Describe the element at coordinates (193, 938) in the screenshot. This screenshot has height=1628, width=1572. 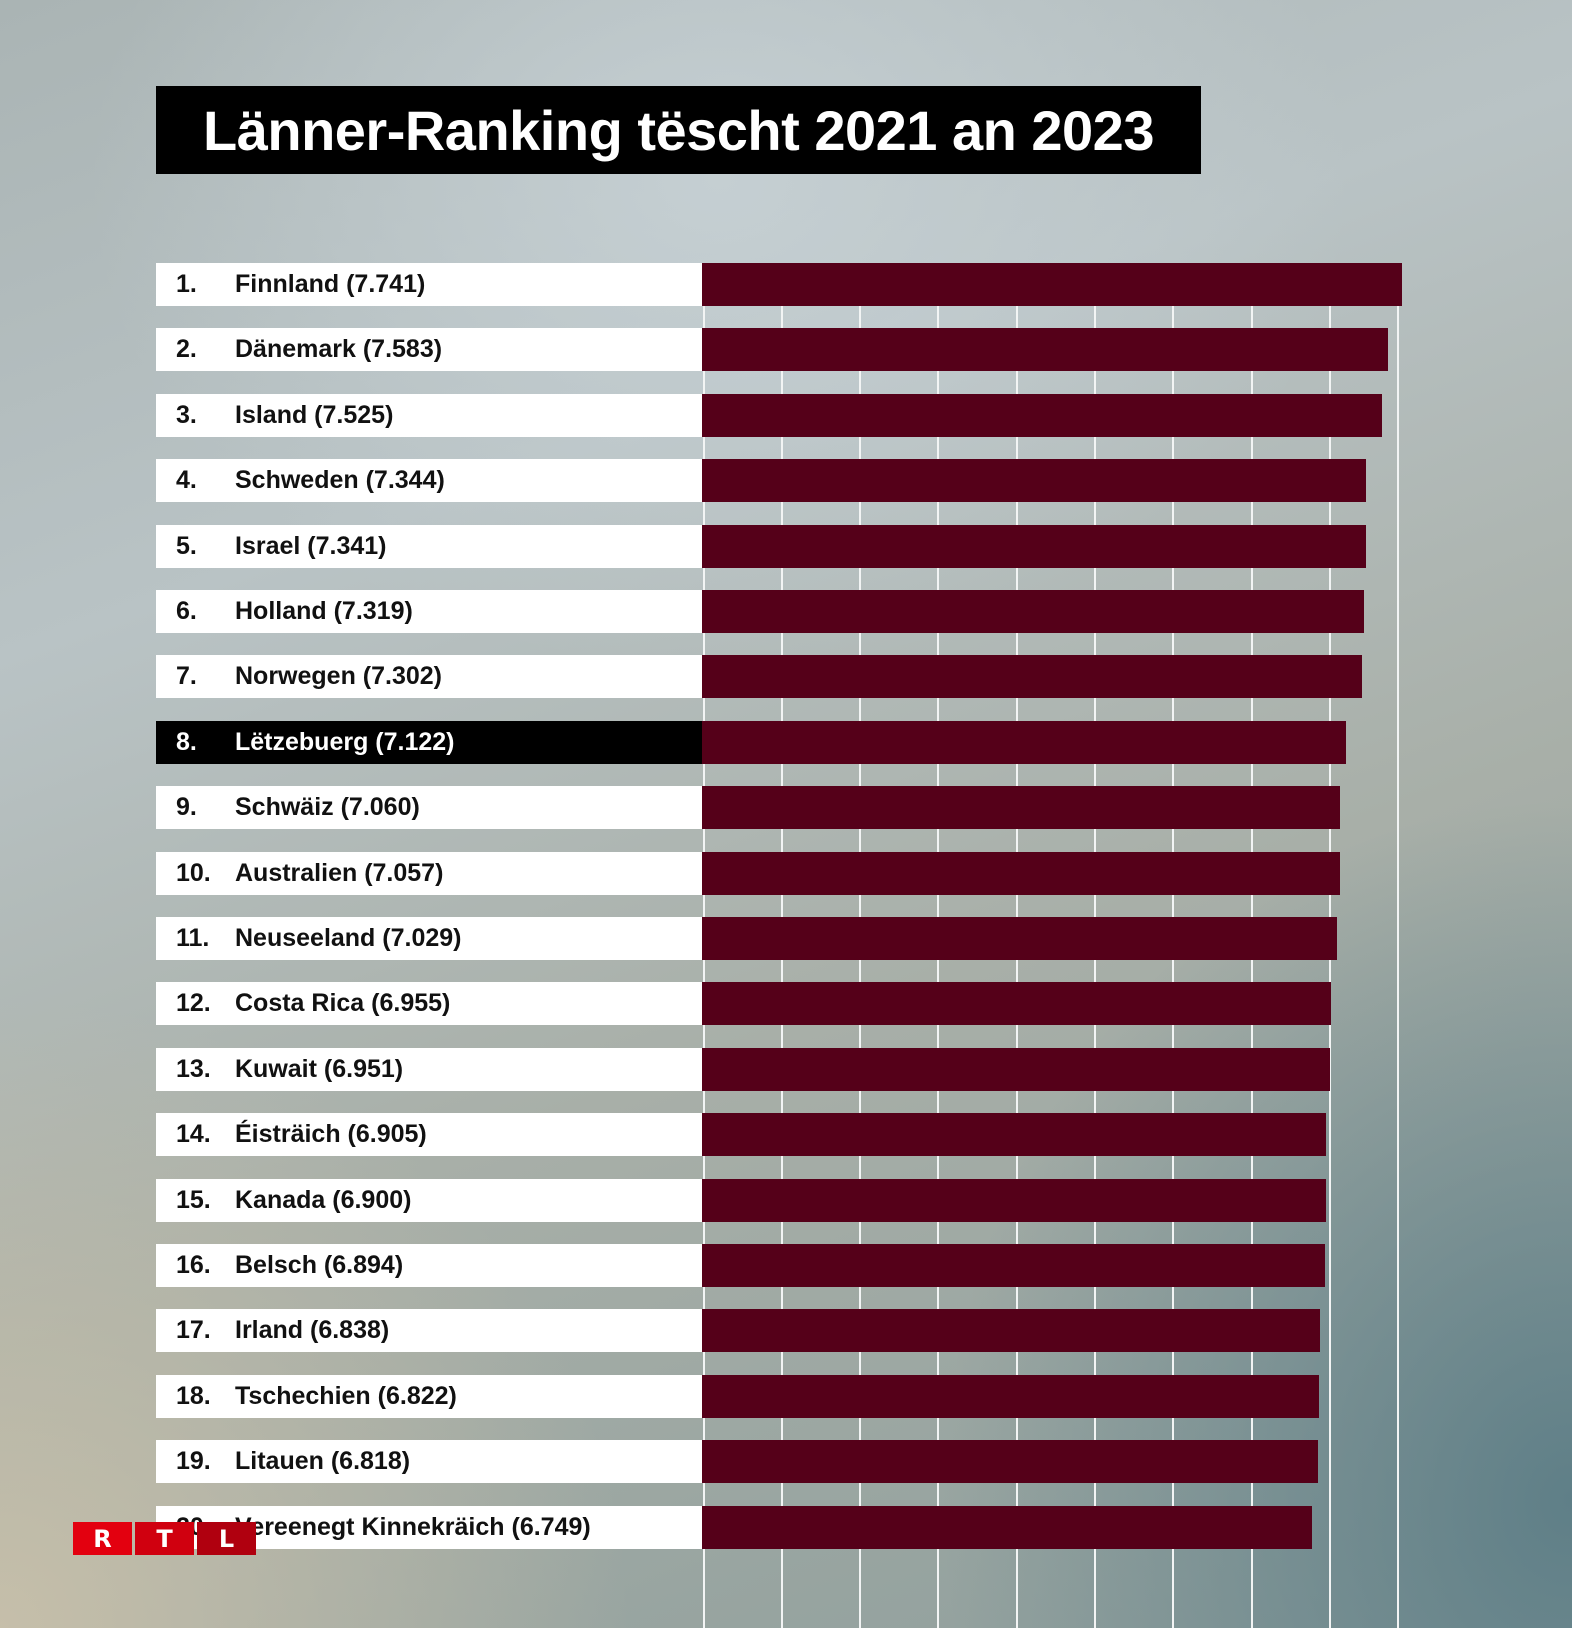
I see `rank-label: 11.` at that location.